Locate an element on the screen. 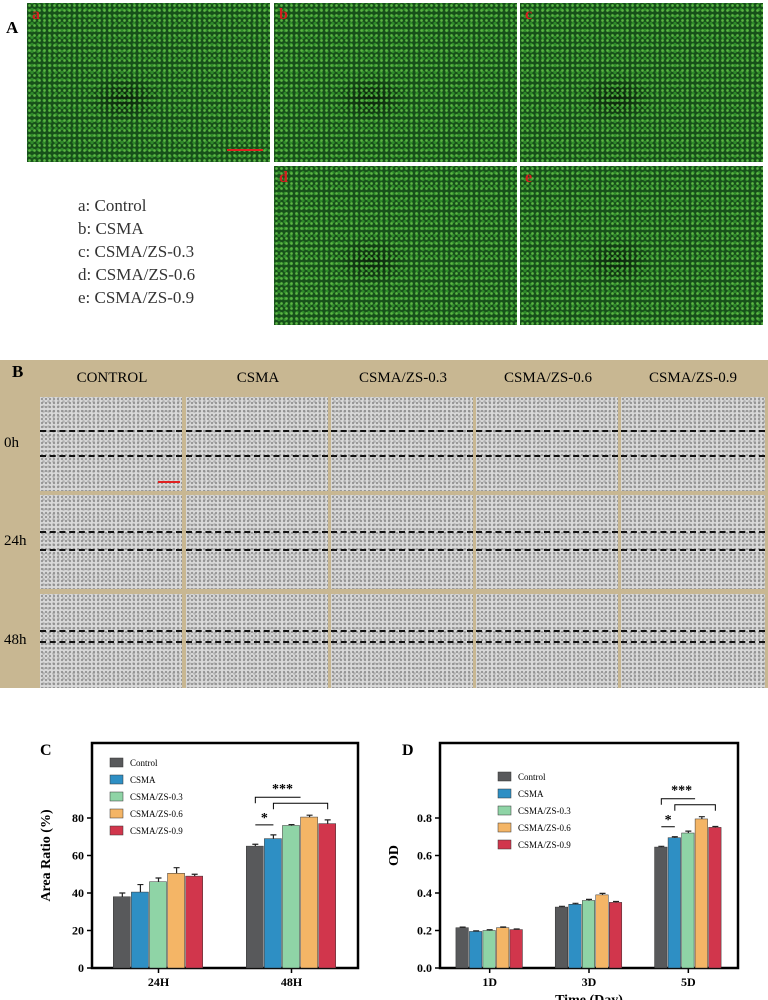 This screenshot has height=1000, width=768. y-tick-label: 0.6 is located at coordinates (424, 856).